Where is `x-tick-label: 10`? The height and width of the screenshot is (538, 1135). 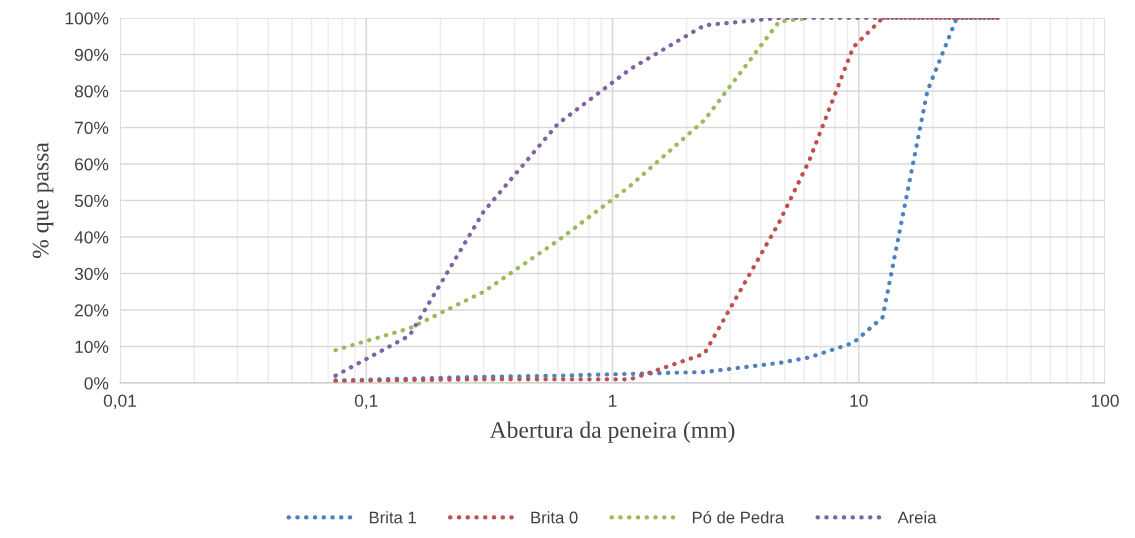 x-tick-label: 10 is located at coordinates (859, 400).